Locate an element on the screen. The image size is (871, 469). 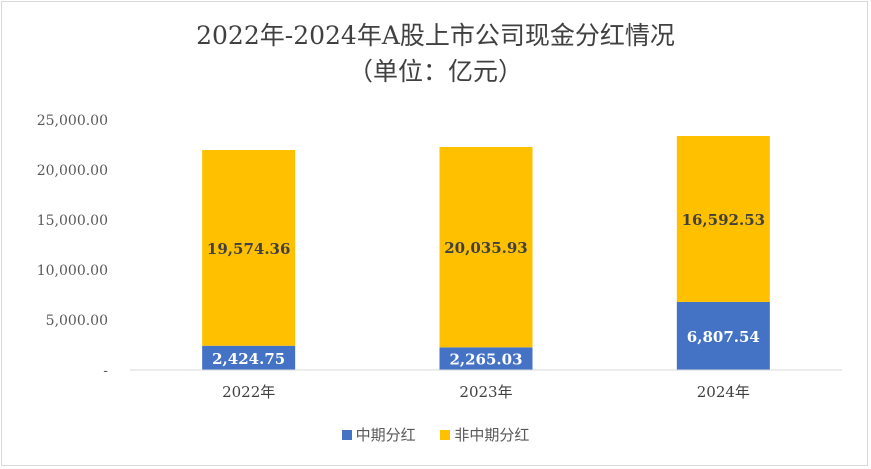
x-tick-label: 2024年 is located at coordinates (723, 392).